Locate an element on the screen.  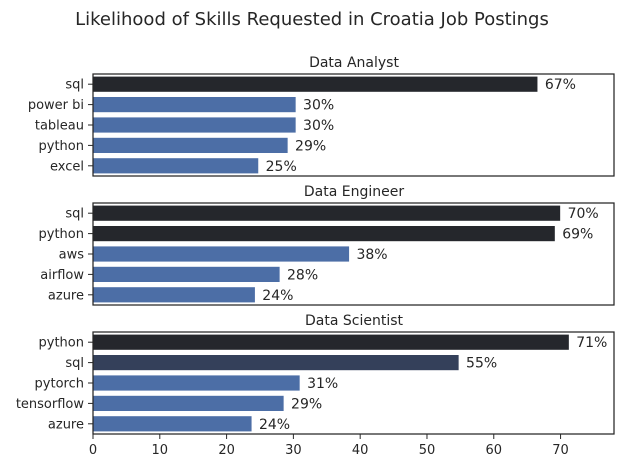
data-label-sql: 70% is located at coordinates (583, 214).